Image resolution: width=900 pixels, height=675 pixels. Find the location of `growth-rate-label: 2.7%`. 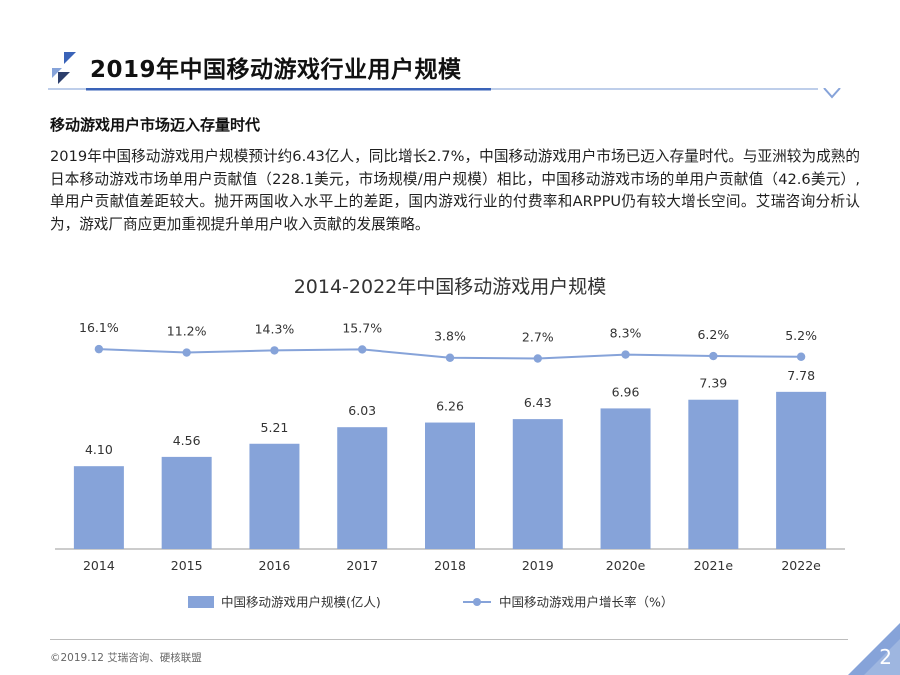

growth-rate-label: 2.7% is located at coordinates (538, 337).